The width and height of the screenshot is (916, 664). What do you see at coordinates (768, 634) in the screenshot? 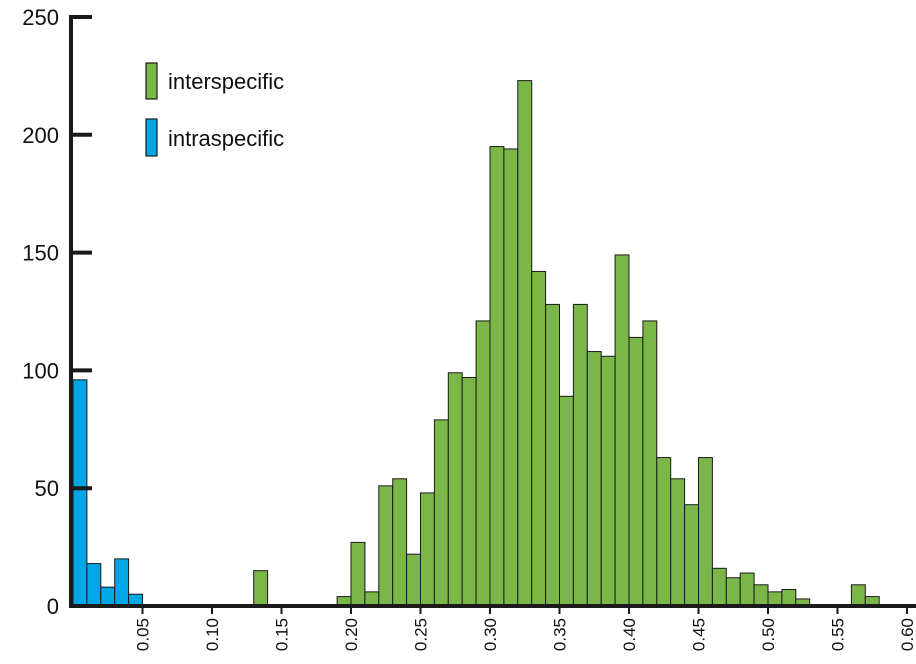
I see `x-tick-label: 0.50` at bounding box center [768, 634].